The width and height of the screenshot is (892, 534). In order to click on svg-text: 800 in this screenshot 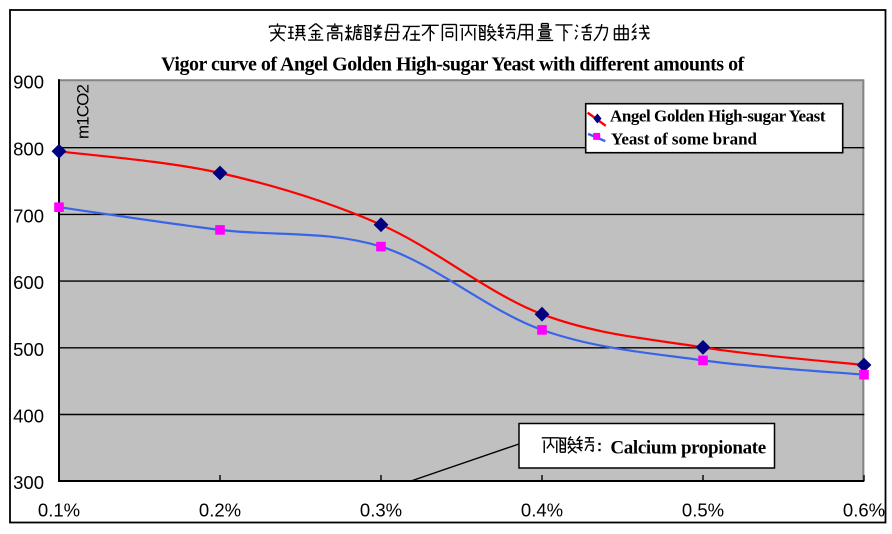, I will do `click(28, 149)`.